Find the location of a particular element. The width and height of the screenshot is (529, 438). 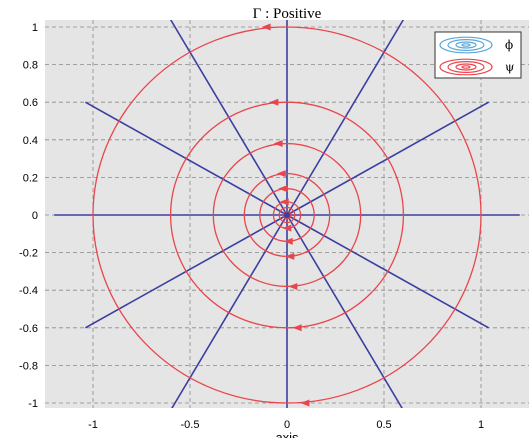

y-tick-label: -0.8 is located at coordinates (28, 366).